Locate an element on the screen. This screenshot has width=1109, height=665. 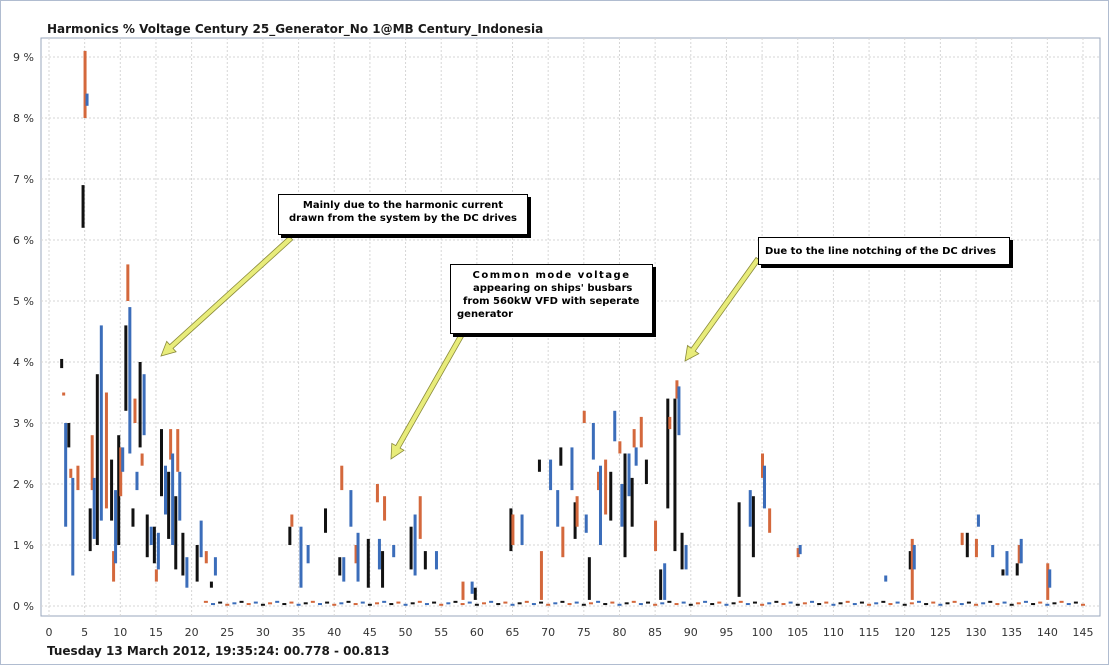
x-tick-label: 80 is located at coordinates (619, 632).